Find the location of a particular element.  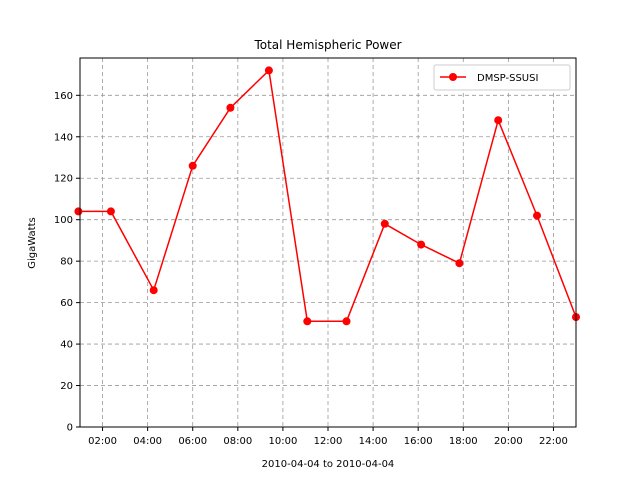

x-tick-label: 02:00 is located at coordinates (102, 441).